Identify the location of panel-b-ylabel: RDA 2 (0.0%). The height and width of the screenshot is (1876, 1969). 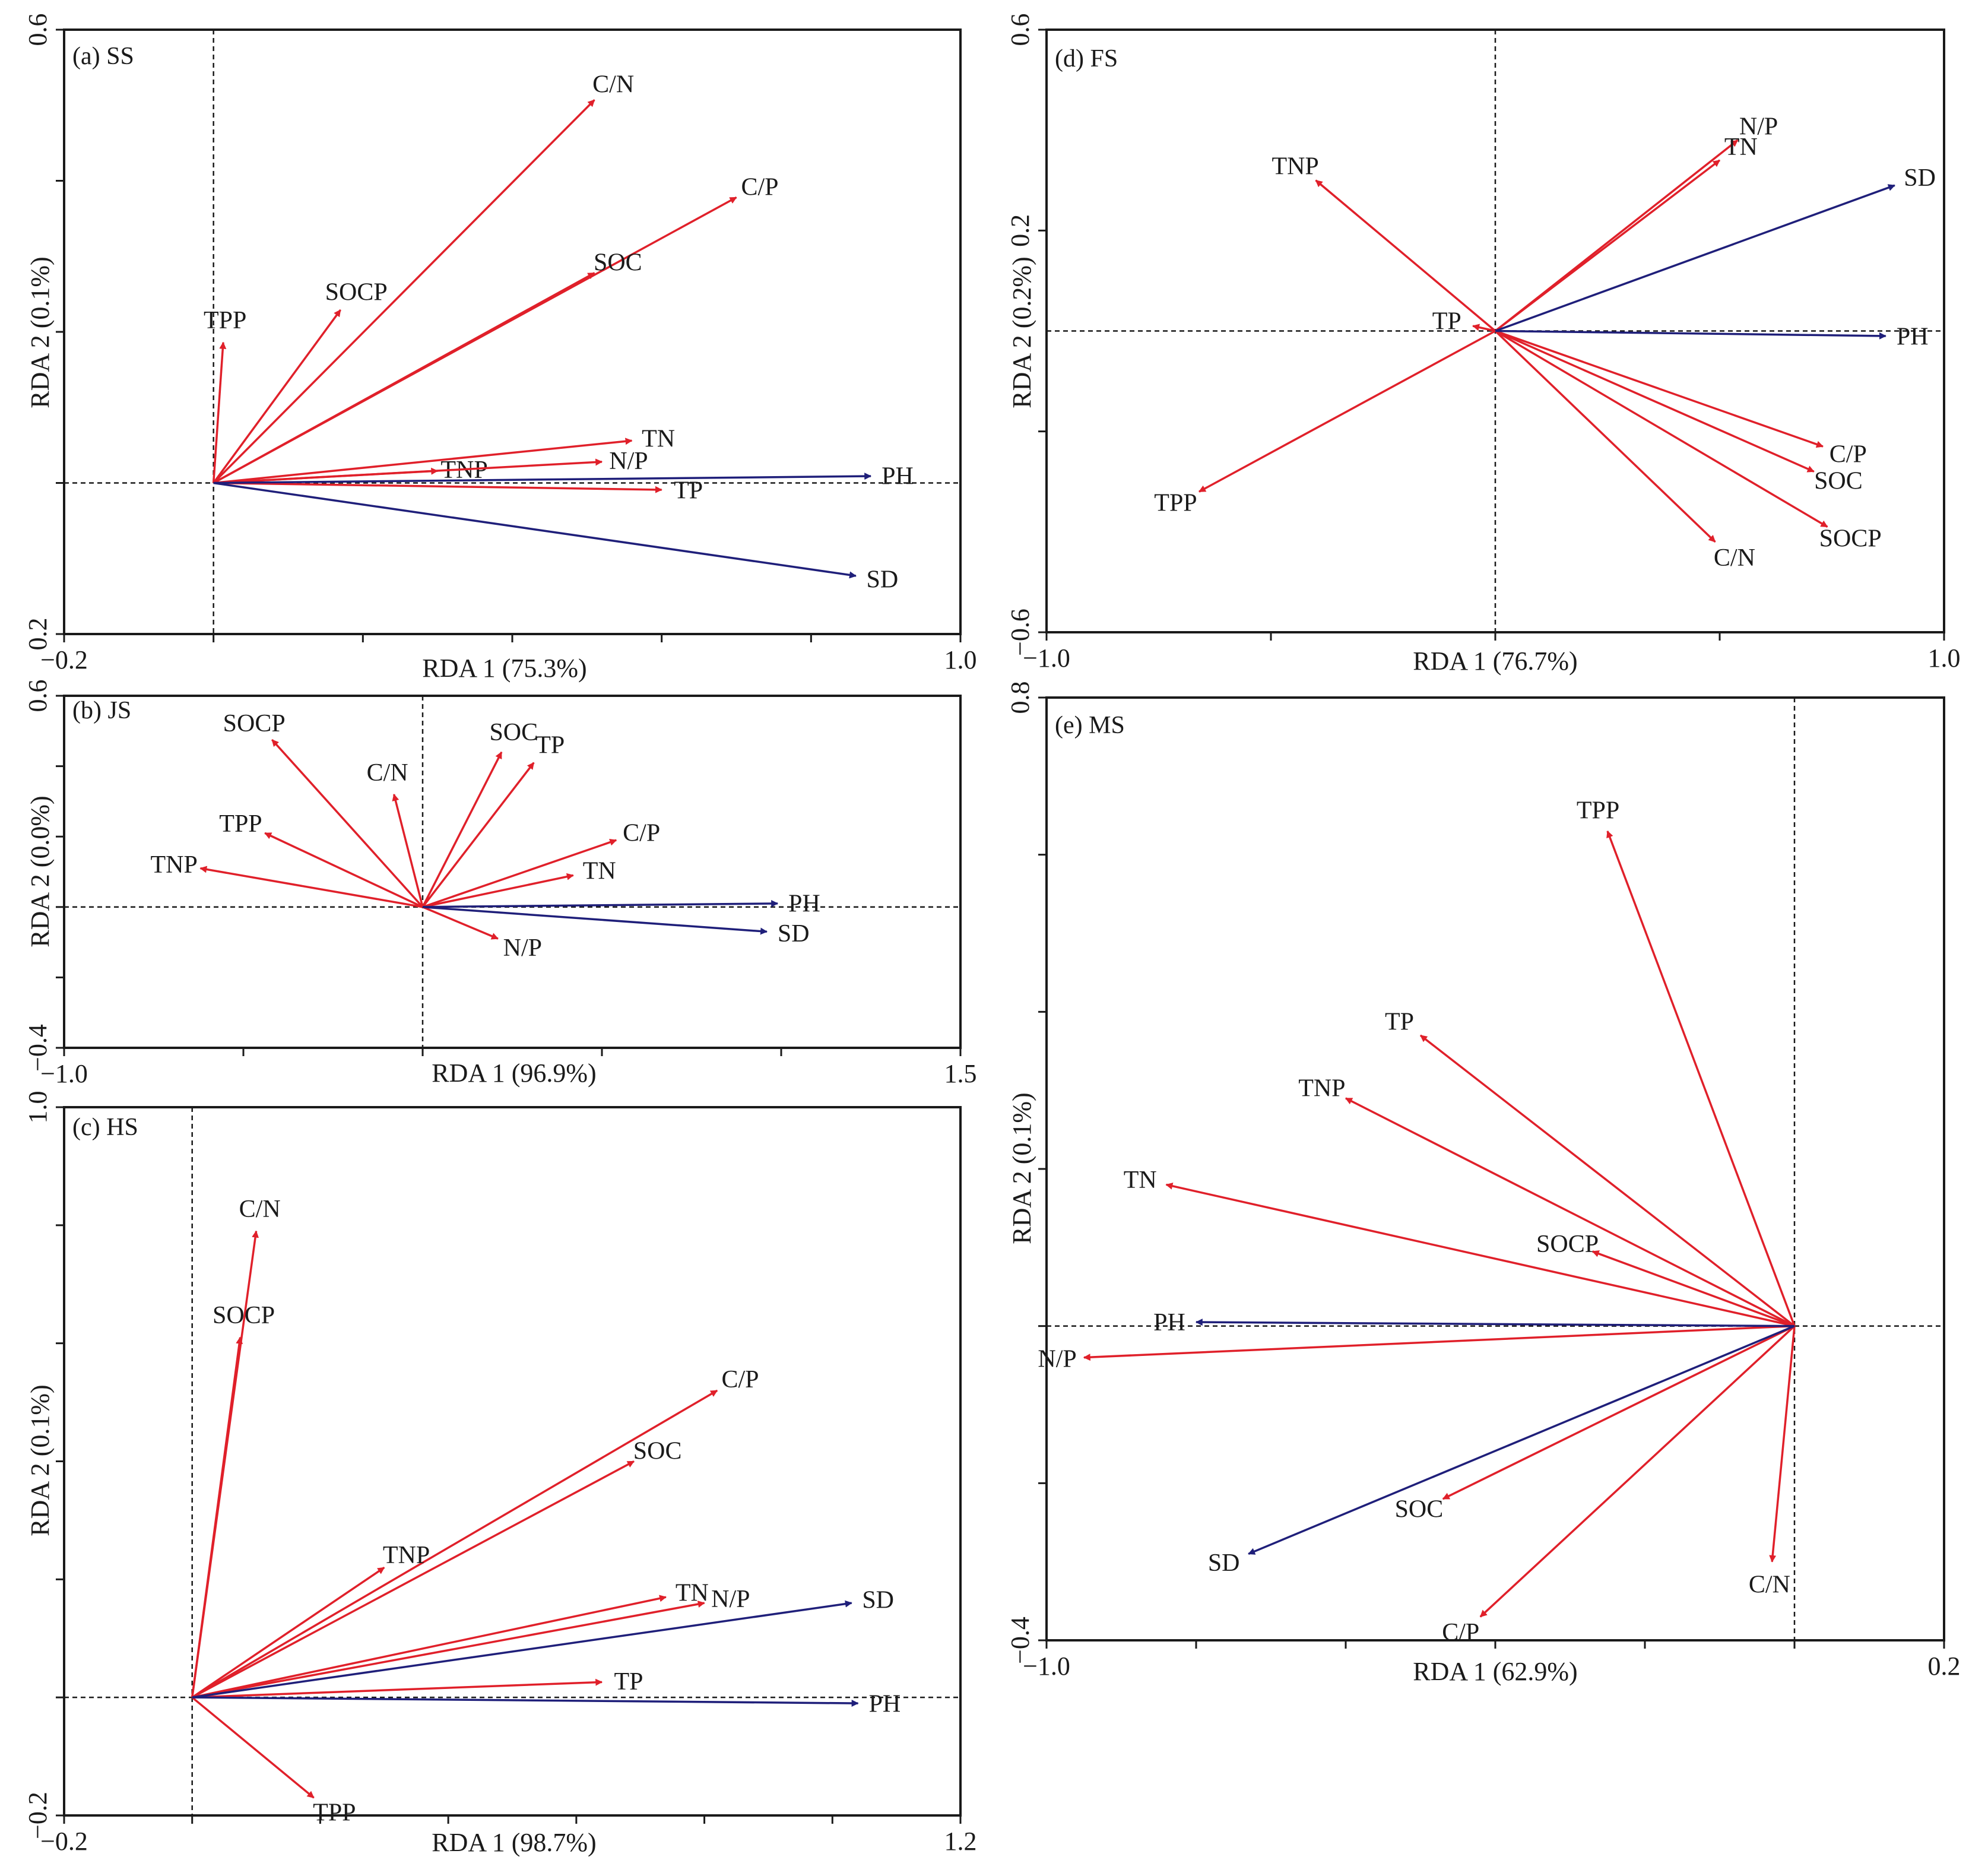
(40, 872).